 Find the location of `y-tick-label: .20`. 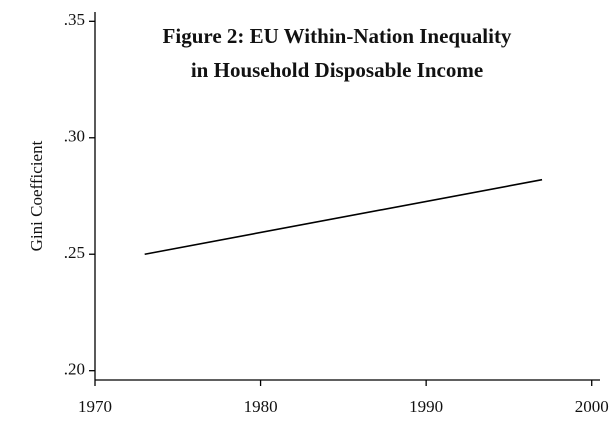

y-tick-label: .20 is located at coordinates (74, 369).